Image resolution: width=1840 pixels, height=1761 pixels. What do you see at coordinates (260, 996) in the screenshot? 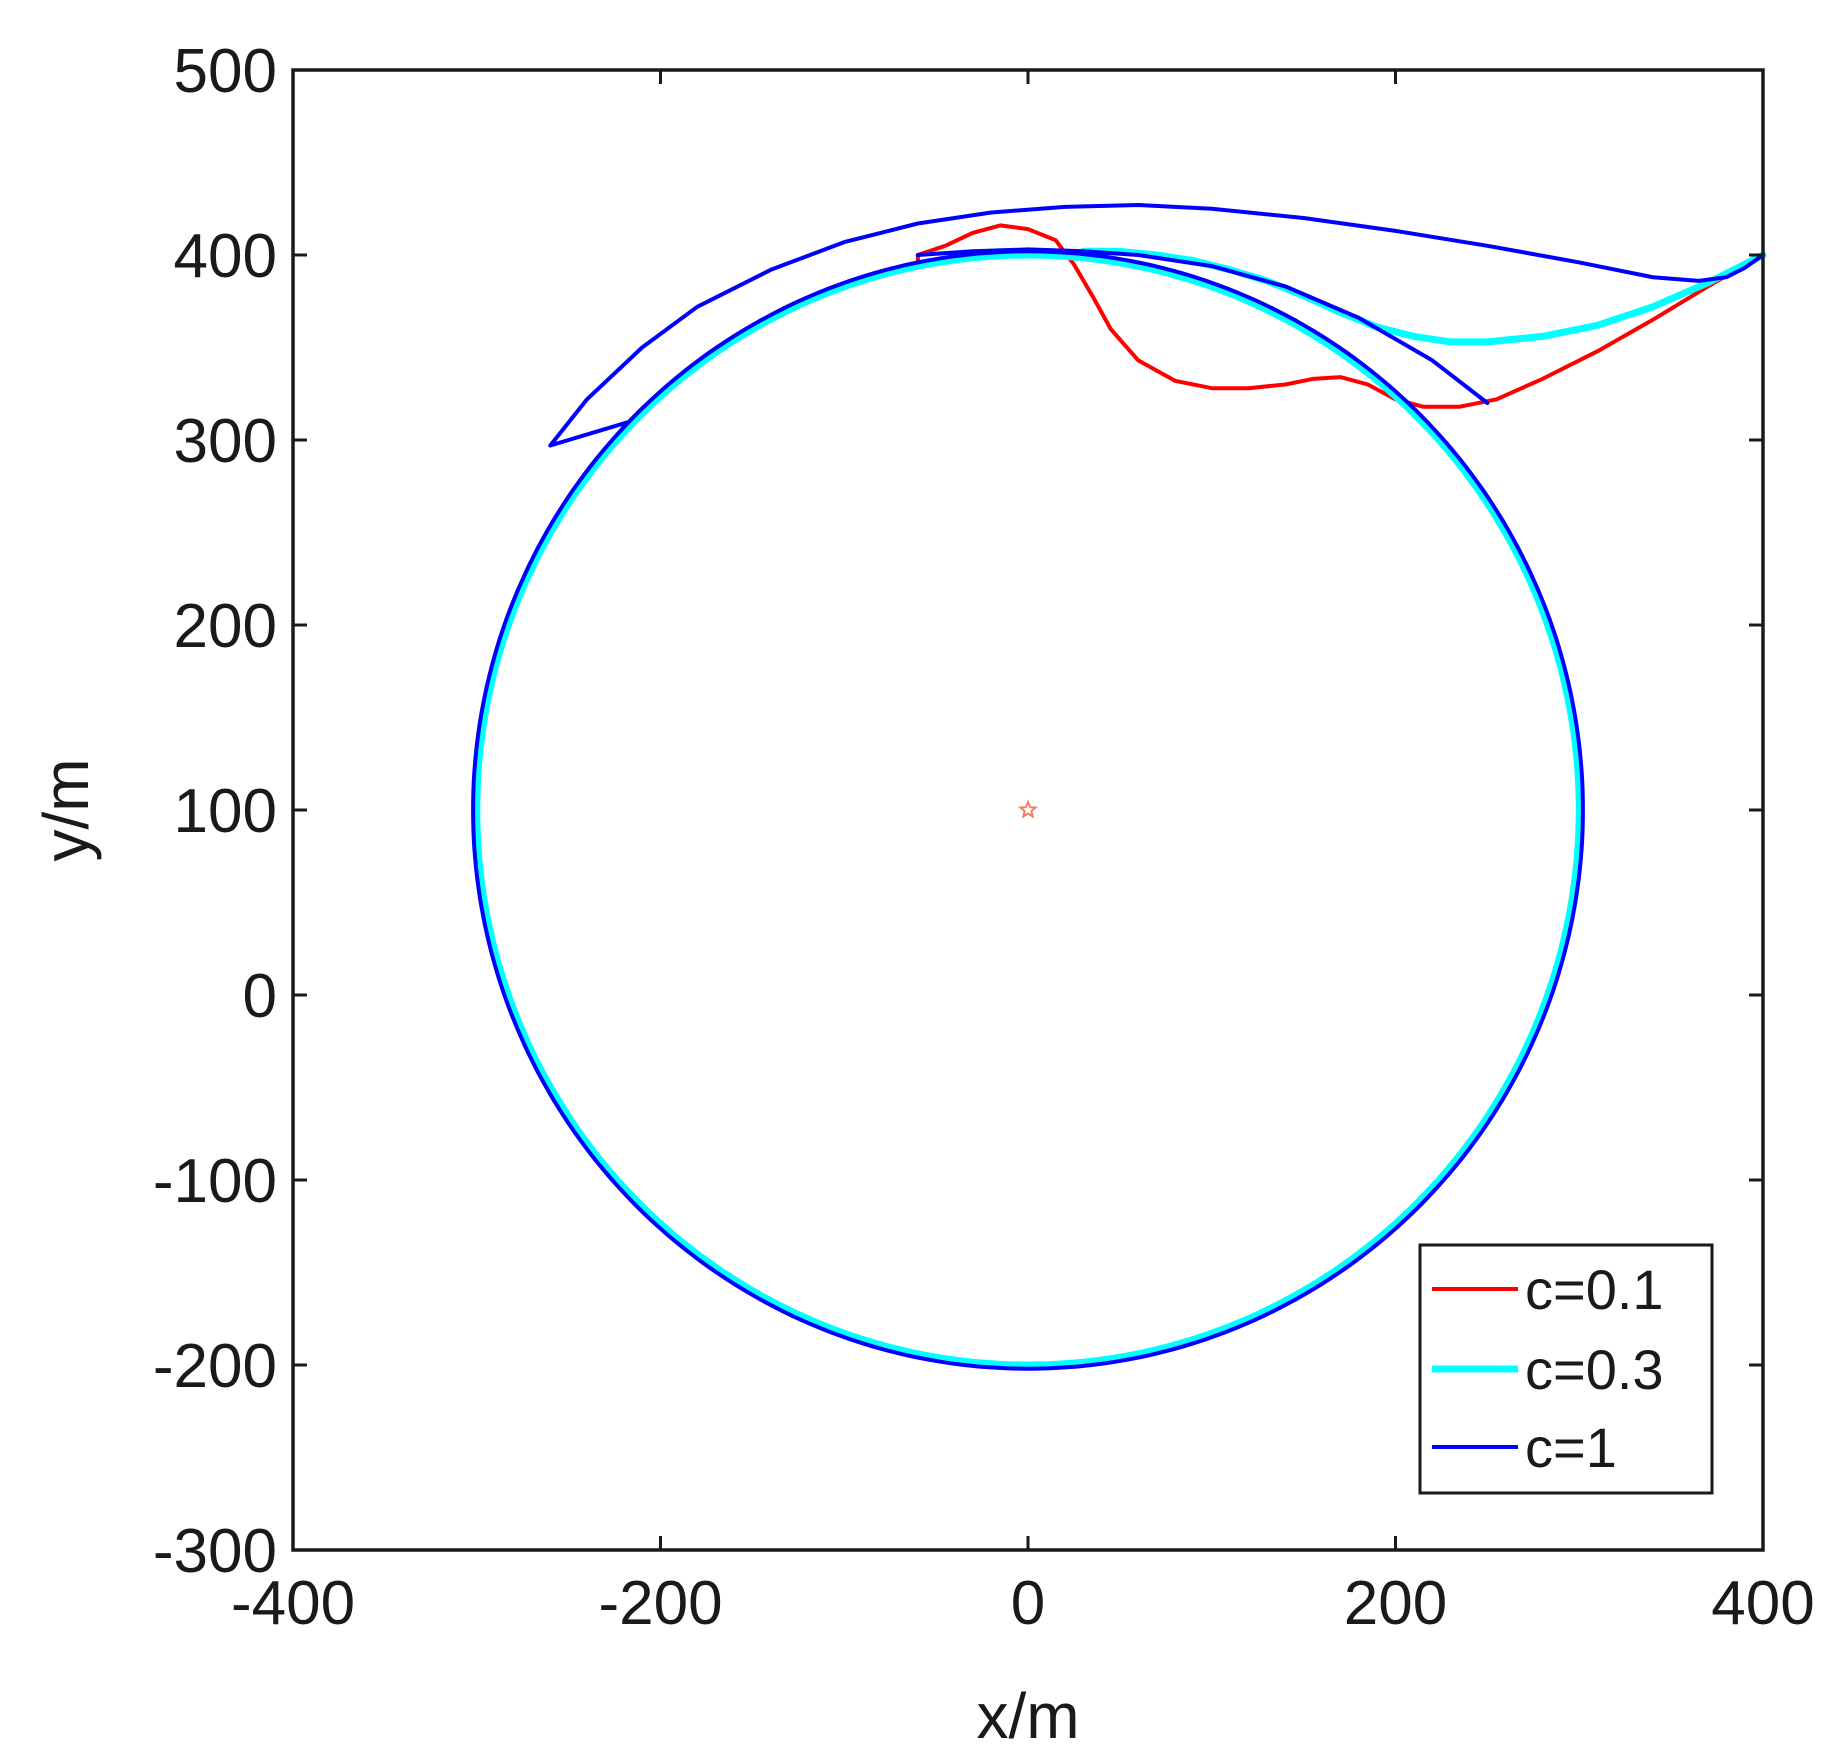
I see `y-tick-label: 0` at bounding box center [260, 996].